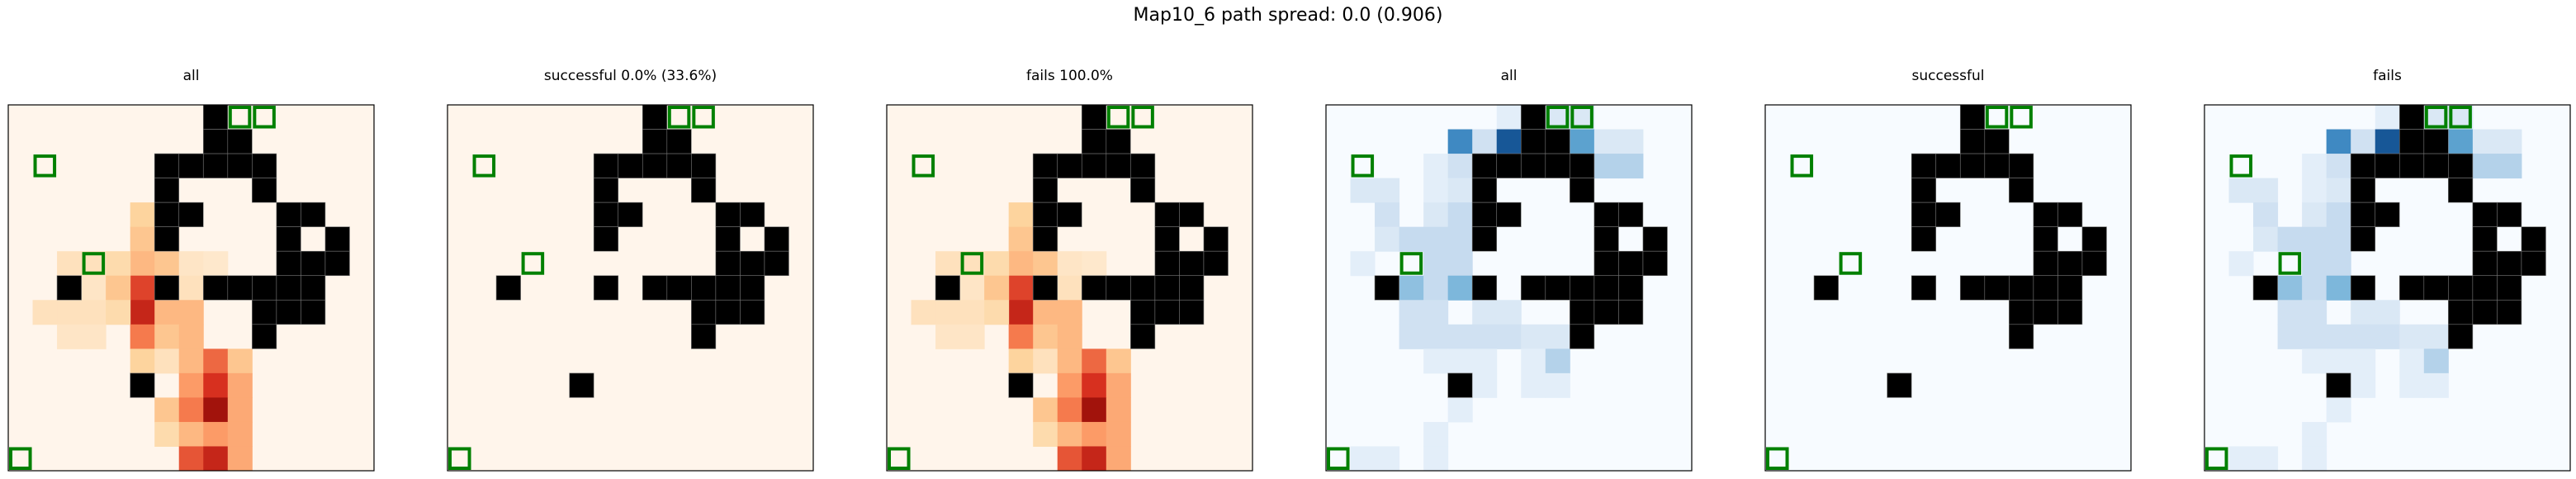 Image resolution: width=2576 pixels, height=479 pixels. I want to click on panel-title-1: all, so click(191, 76).